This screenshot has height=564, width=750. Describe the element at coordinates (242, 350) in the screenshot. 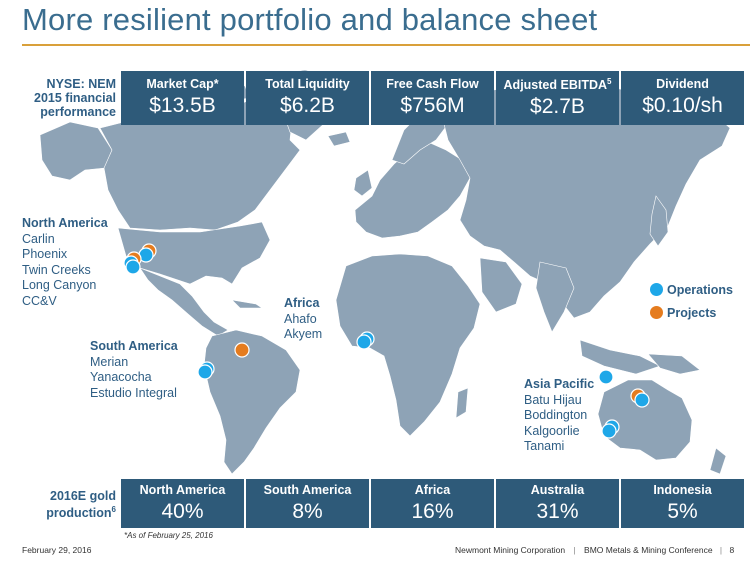

I see `project-marker-sa` at that location.